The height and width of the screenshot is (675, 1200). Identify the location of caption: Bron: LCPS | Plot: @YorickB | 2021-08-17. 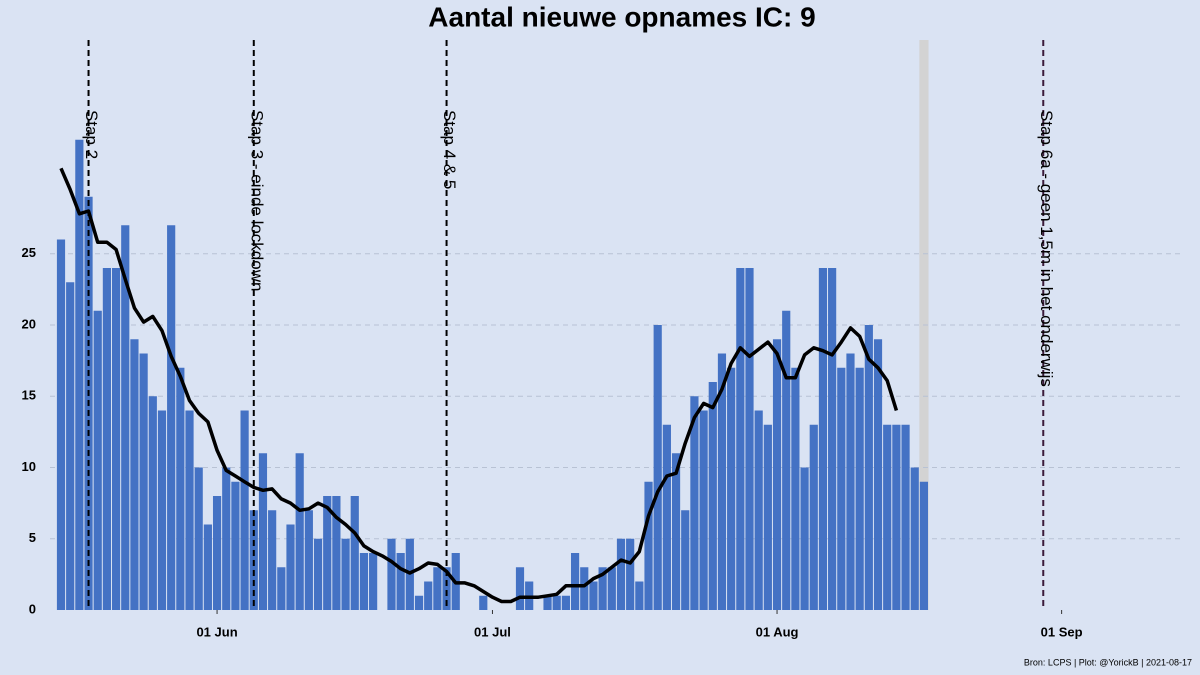
(1108, 662).